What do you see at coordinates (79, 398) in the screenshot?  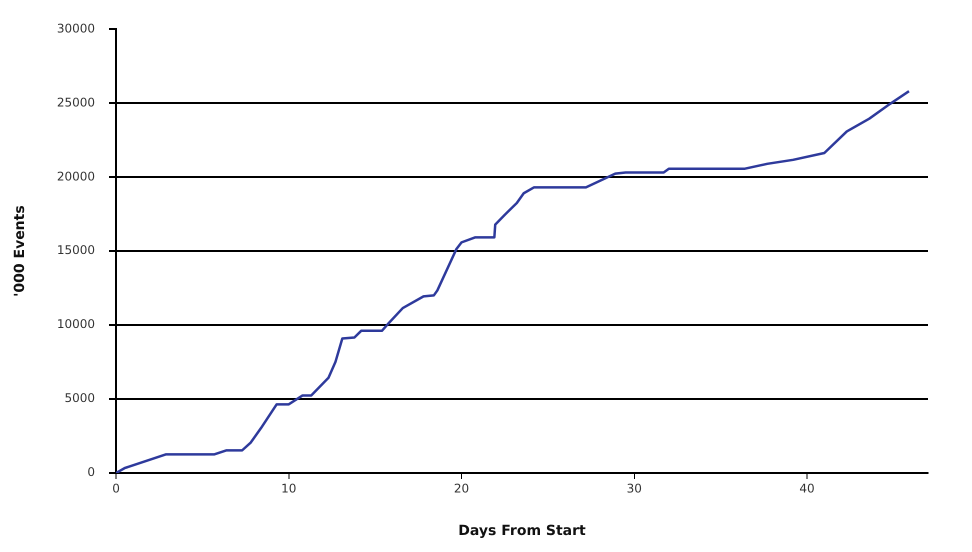 I see `y-tick-label: 5000` at bounding box center [79, 398].